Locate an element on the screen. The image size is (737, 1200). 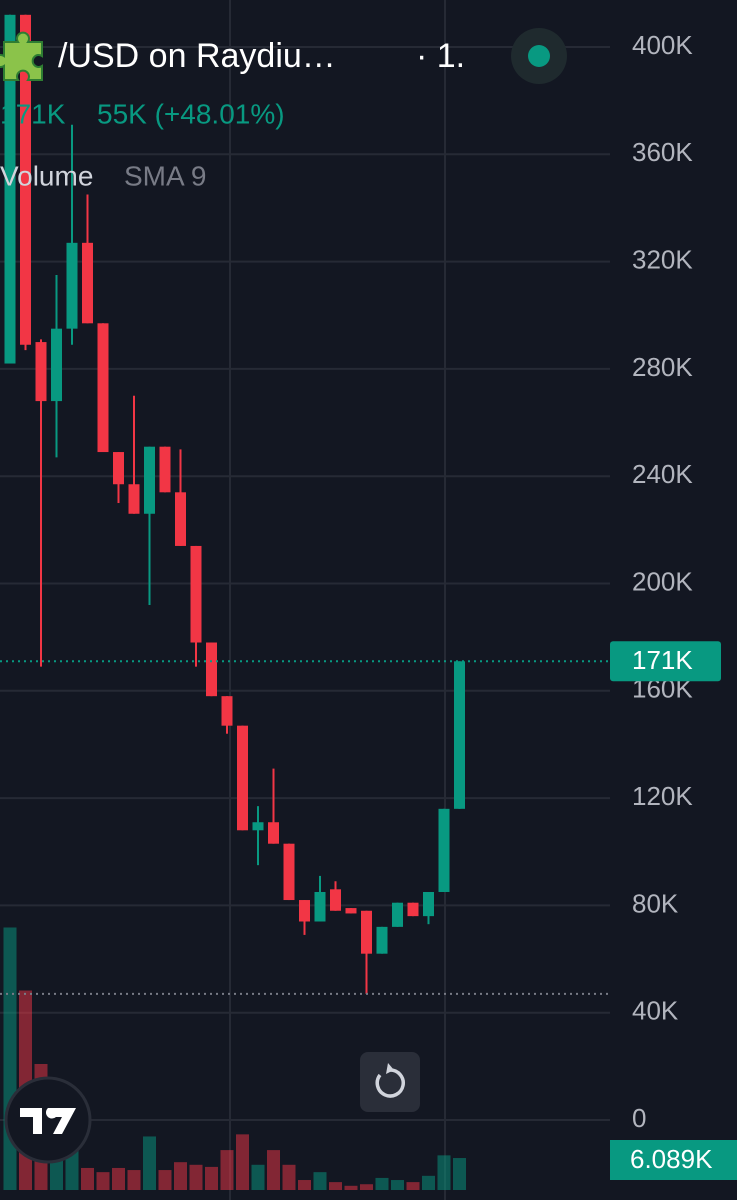
reset-button is located at coordinates (390, 1082).